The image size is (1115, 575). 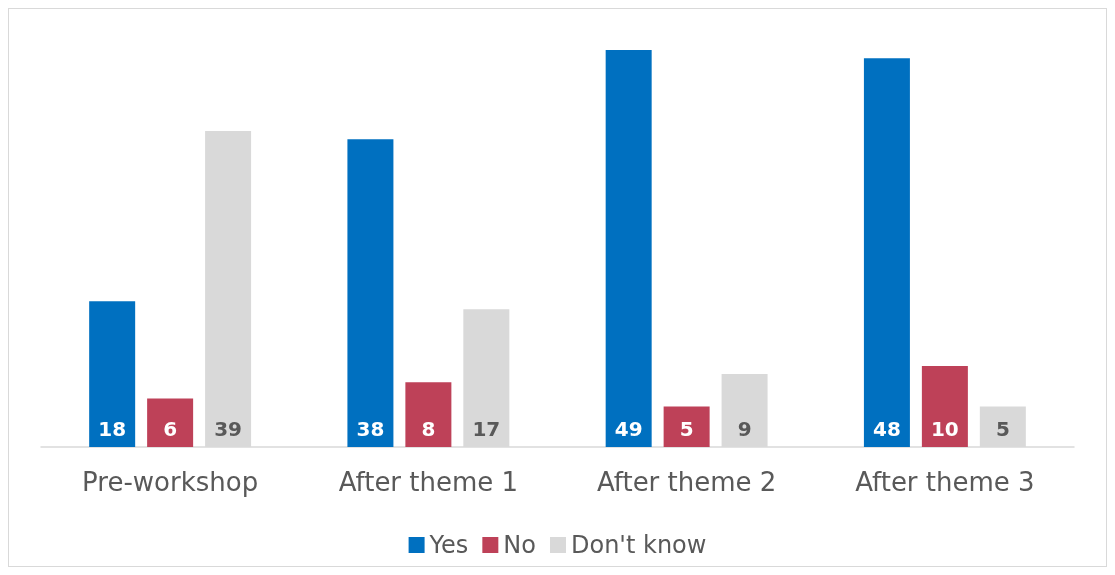 What do you see at coordinates (486, 429) in the screenshot?
I see `data-label: 17` at bounding box center [486, 429].